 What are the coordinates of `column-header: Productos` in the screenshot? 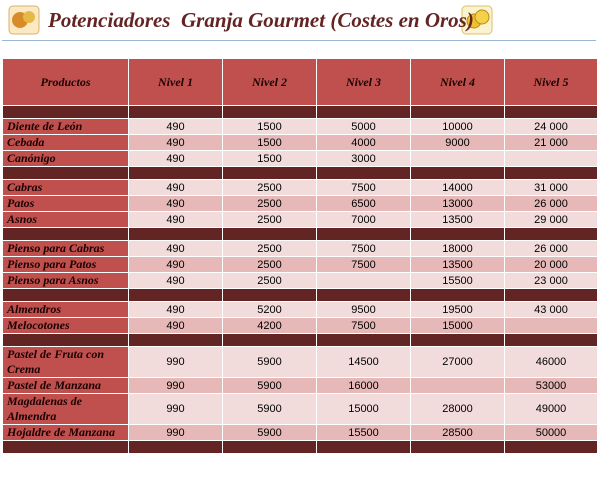 It's located at (65, 82).